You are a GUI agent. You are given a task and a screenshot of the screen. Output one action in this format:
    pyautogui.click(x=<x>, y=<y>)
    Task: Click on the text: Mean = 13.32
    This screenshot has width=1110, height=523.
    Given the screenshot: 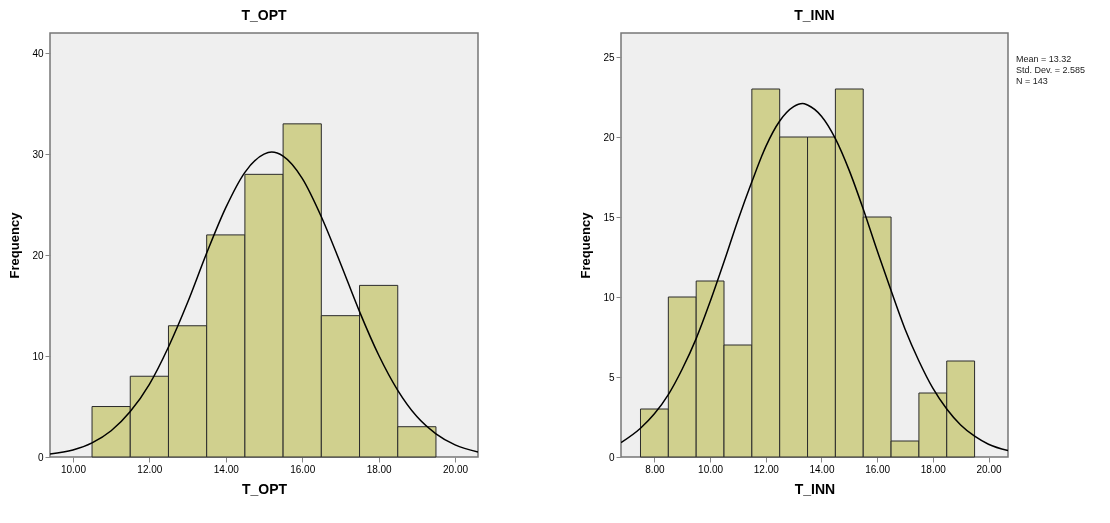 What is the action you would take?
    pyautogui.click(x=1044, y=59)
    